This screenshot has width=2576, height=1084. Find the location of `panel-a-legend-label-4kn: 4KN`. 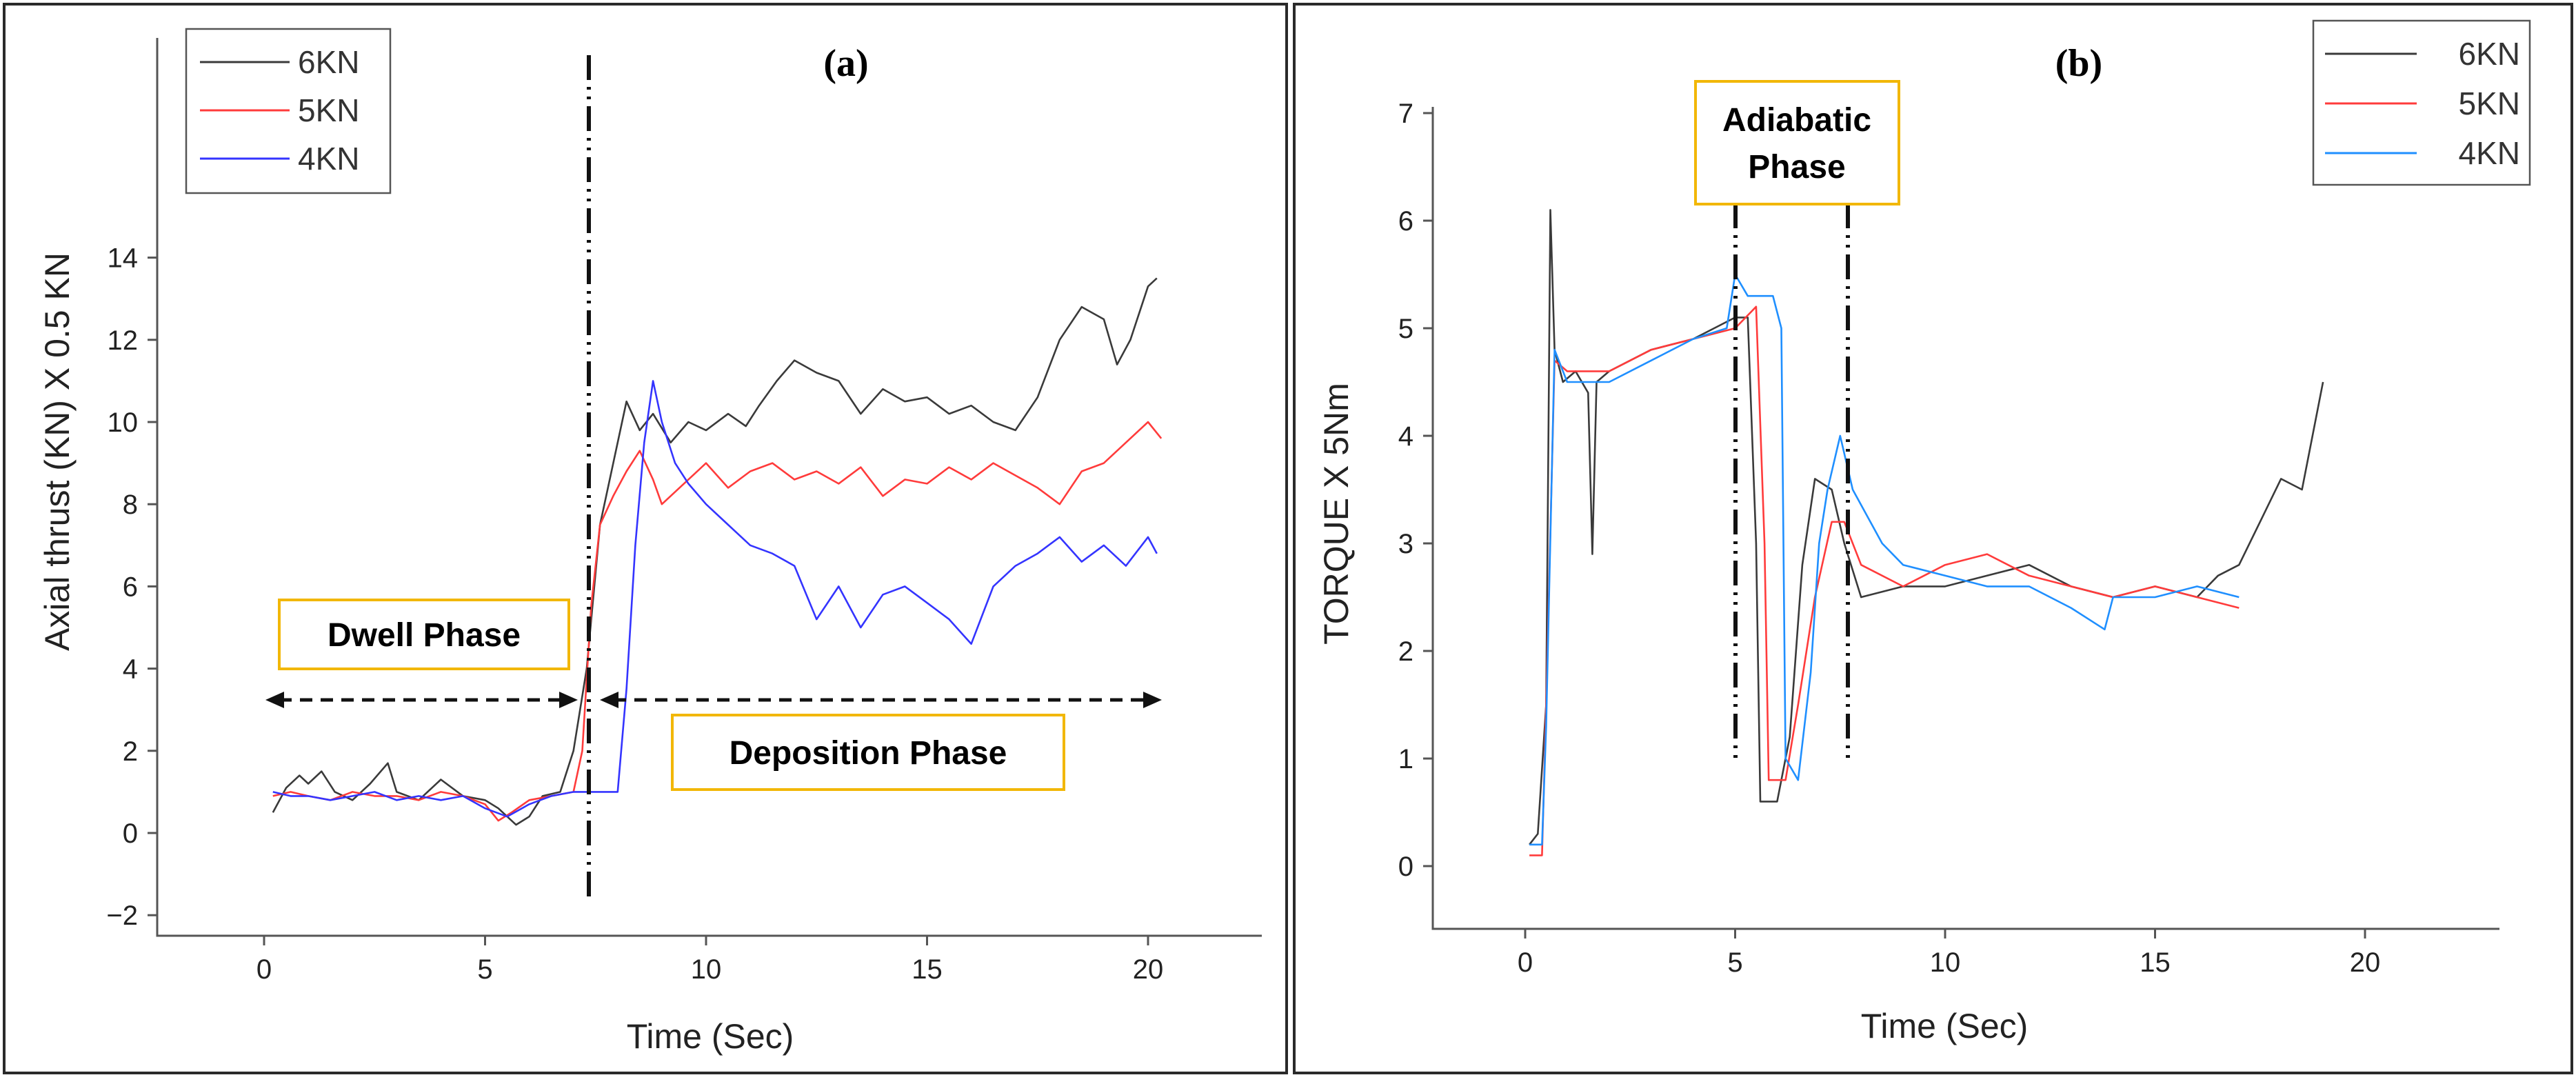

panel-a-legend-label-4kn: 4KN is located at coordinates (328, 159).